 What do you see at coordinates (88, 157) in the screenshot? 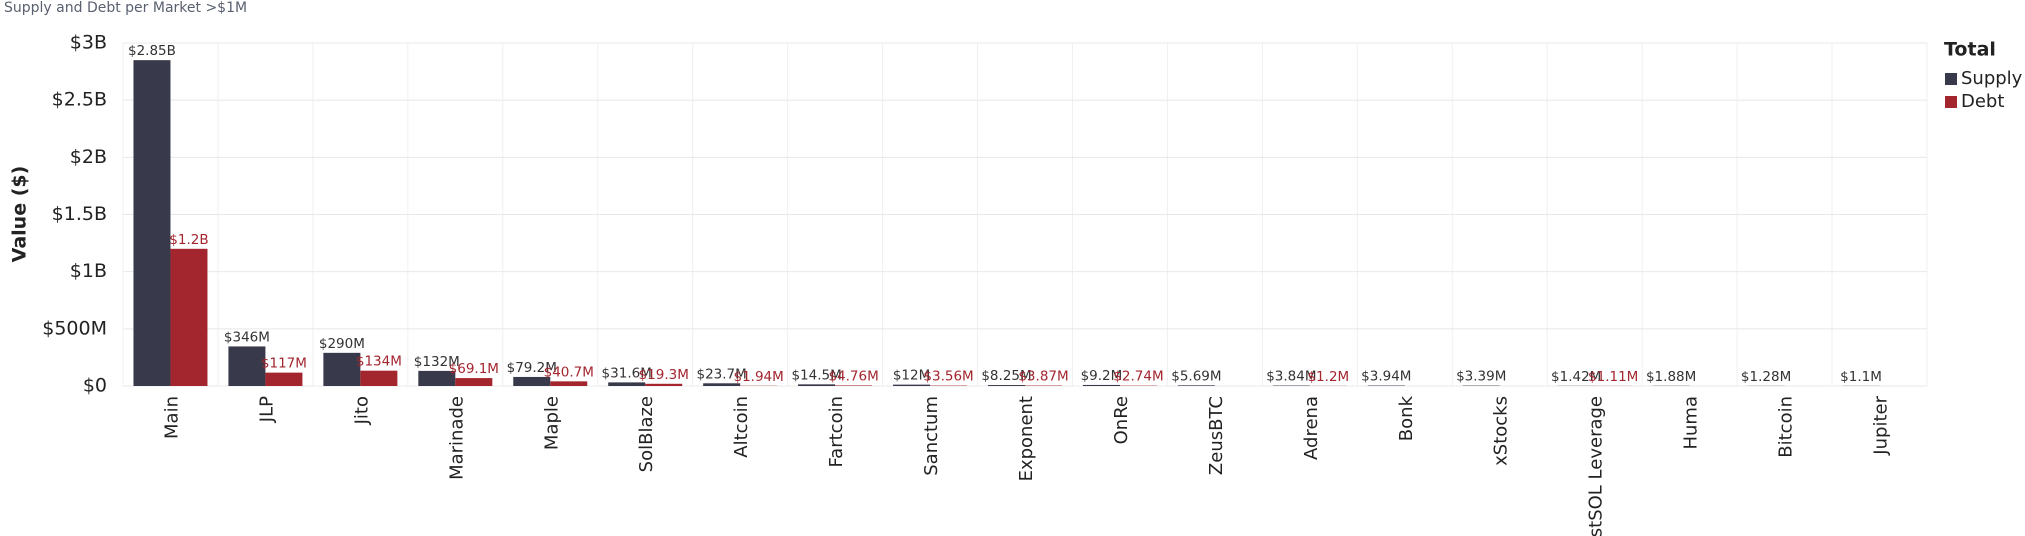
I see `y-tick-label: $2B` at bounding box center [88, 157].